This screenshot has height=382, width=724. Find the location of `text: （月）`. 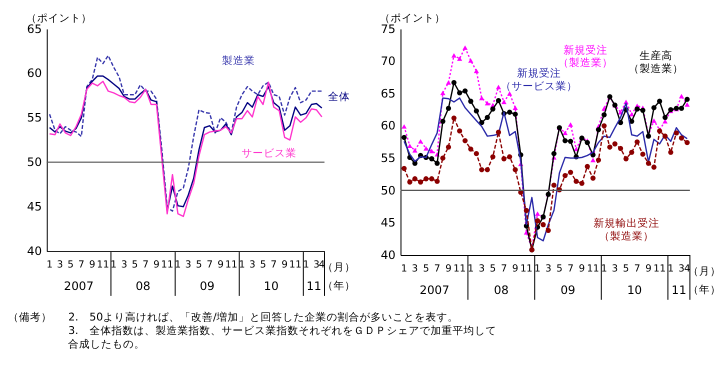

text: （月） is located at coordinates (339, 267).